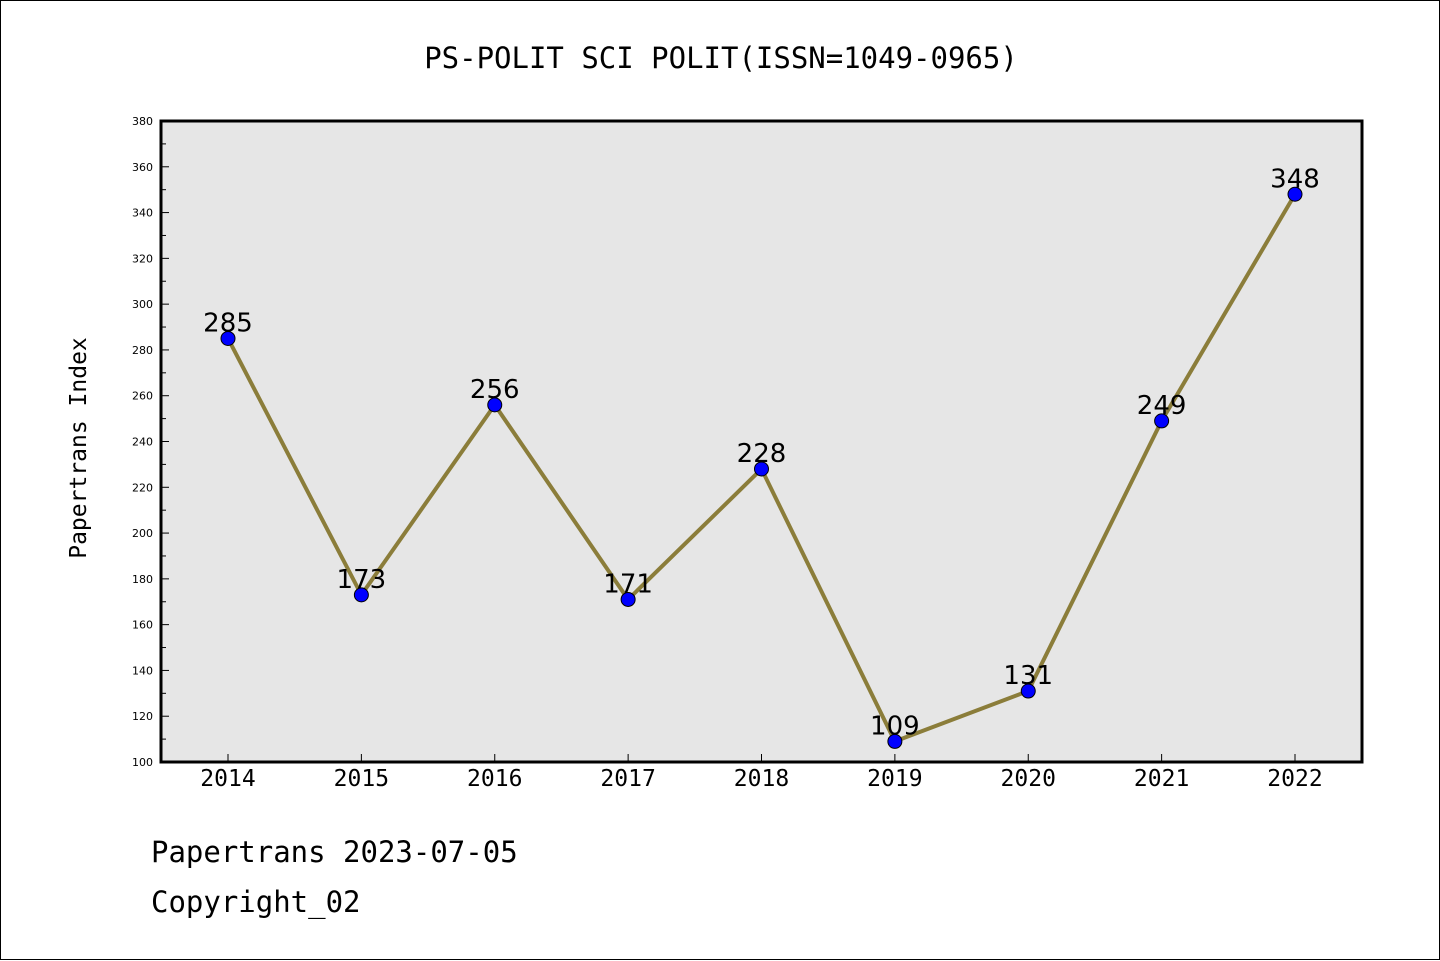 This screenshot has width=1440, height=961. I want to click on data-label: 256, so click(495, 390).